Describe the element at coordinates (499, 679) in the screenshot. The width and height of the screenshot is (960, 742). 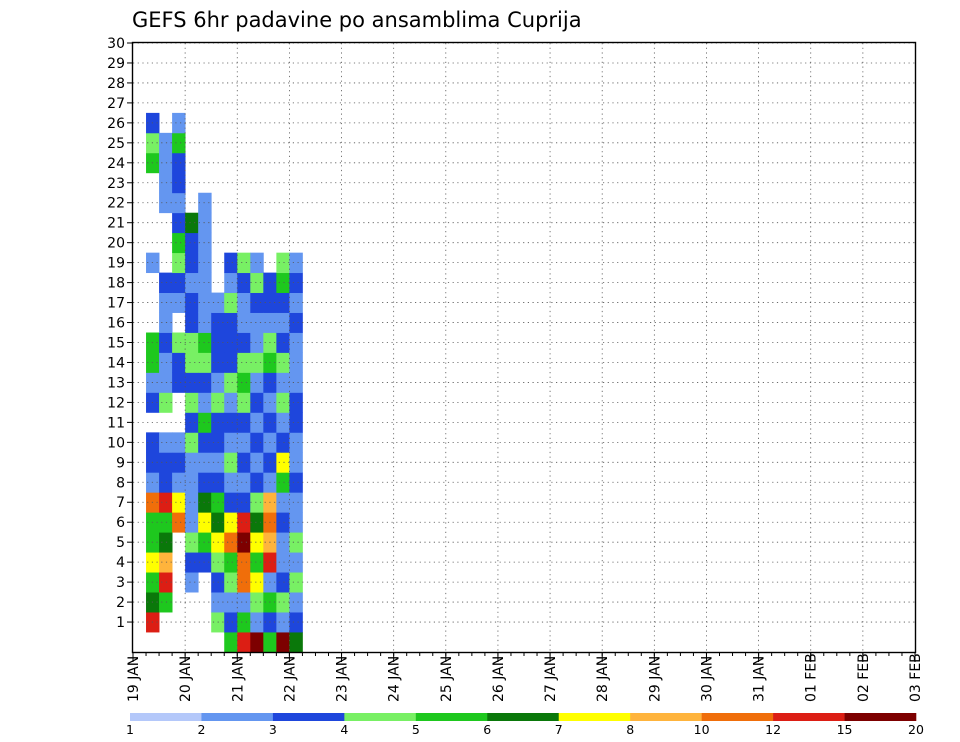
I see `x-tick-label: 26 JAN` at that location.